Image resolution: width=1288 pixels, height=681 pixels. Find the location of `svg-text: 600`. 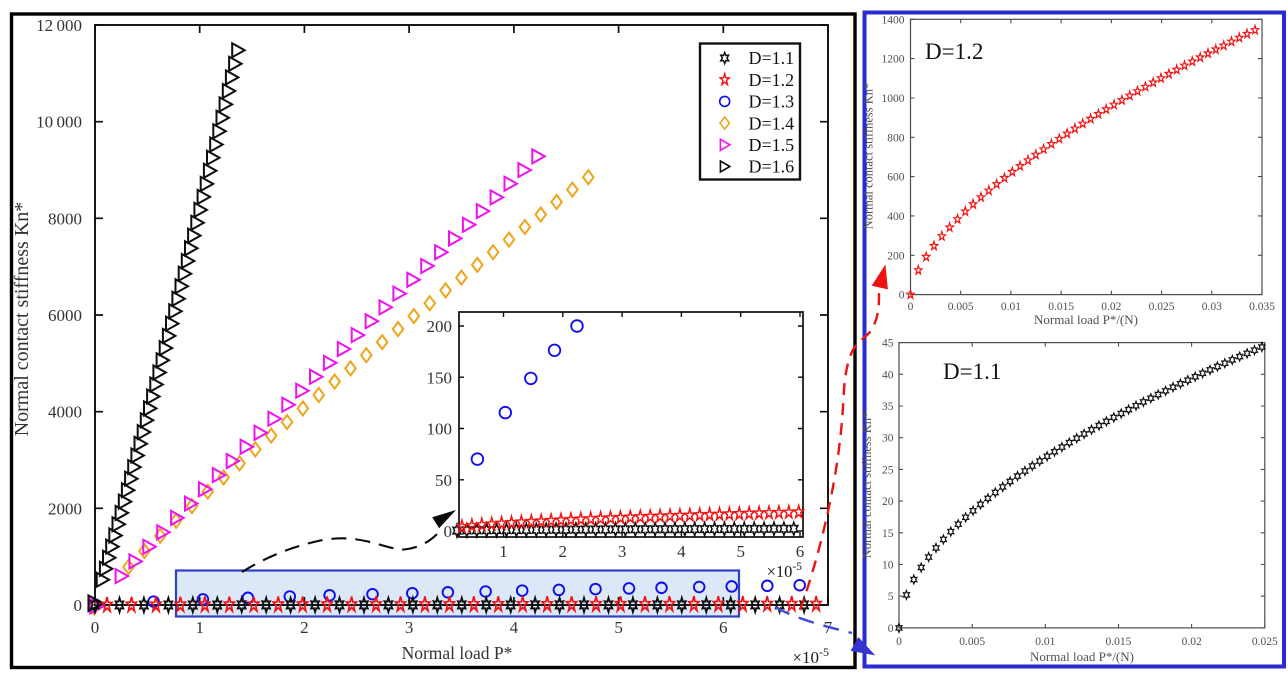

svg-text: 600 is located at coordinates (896, 178).